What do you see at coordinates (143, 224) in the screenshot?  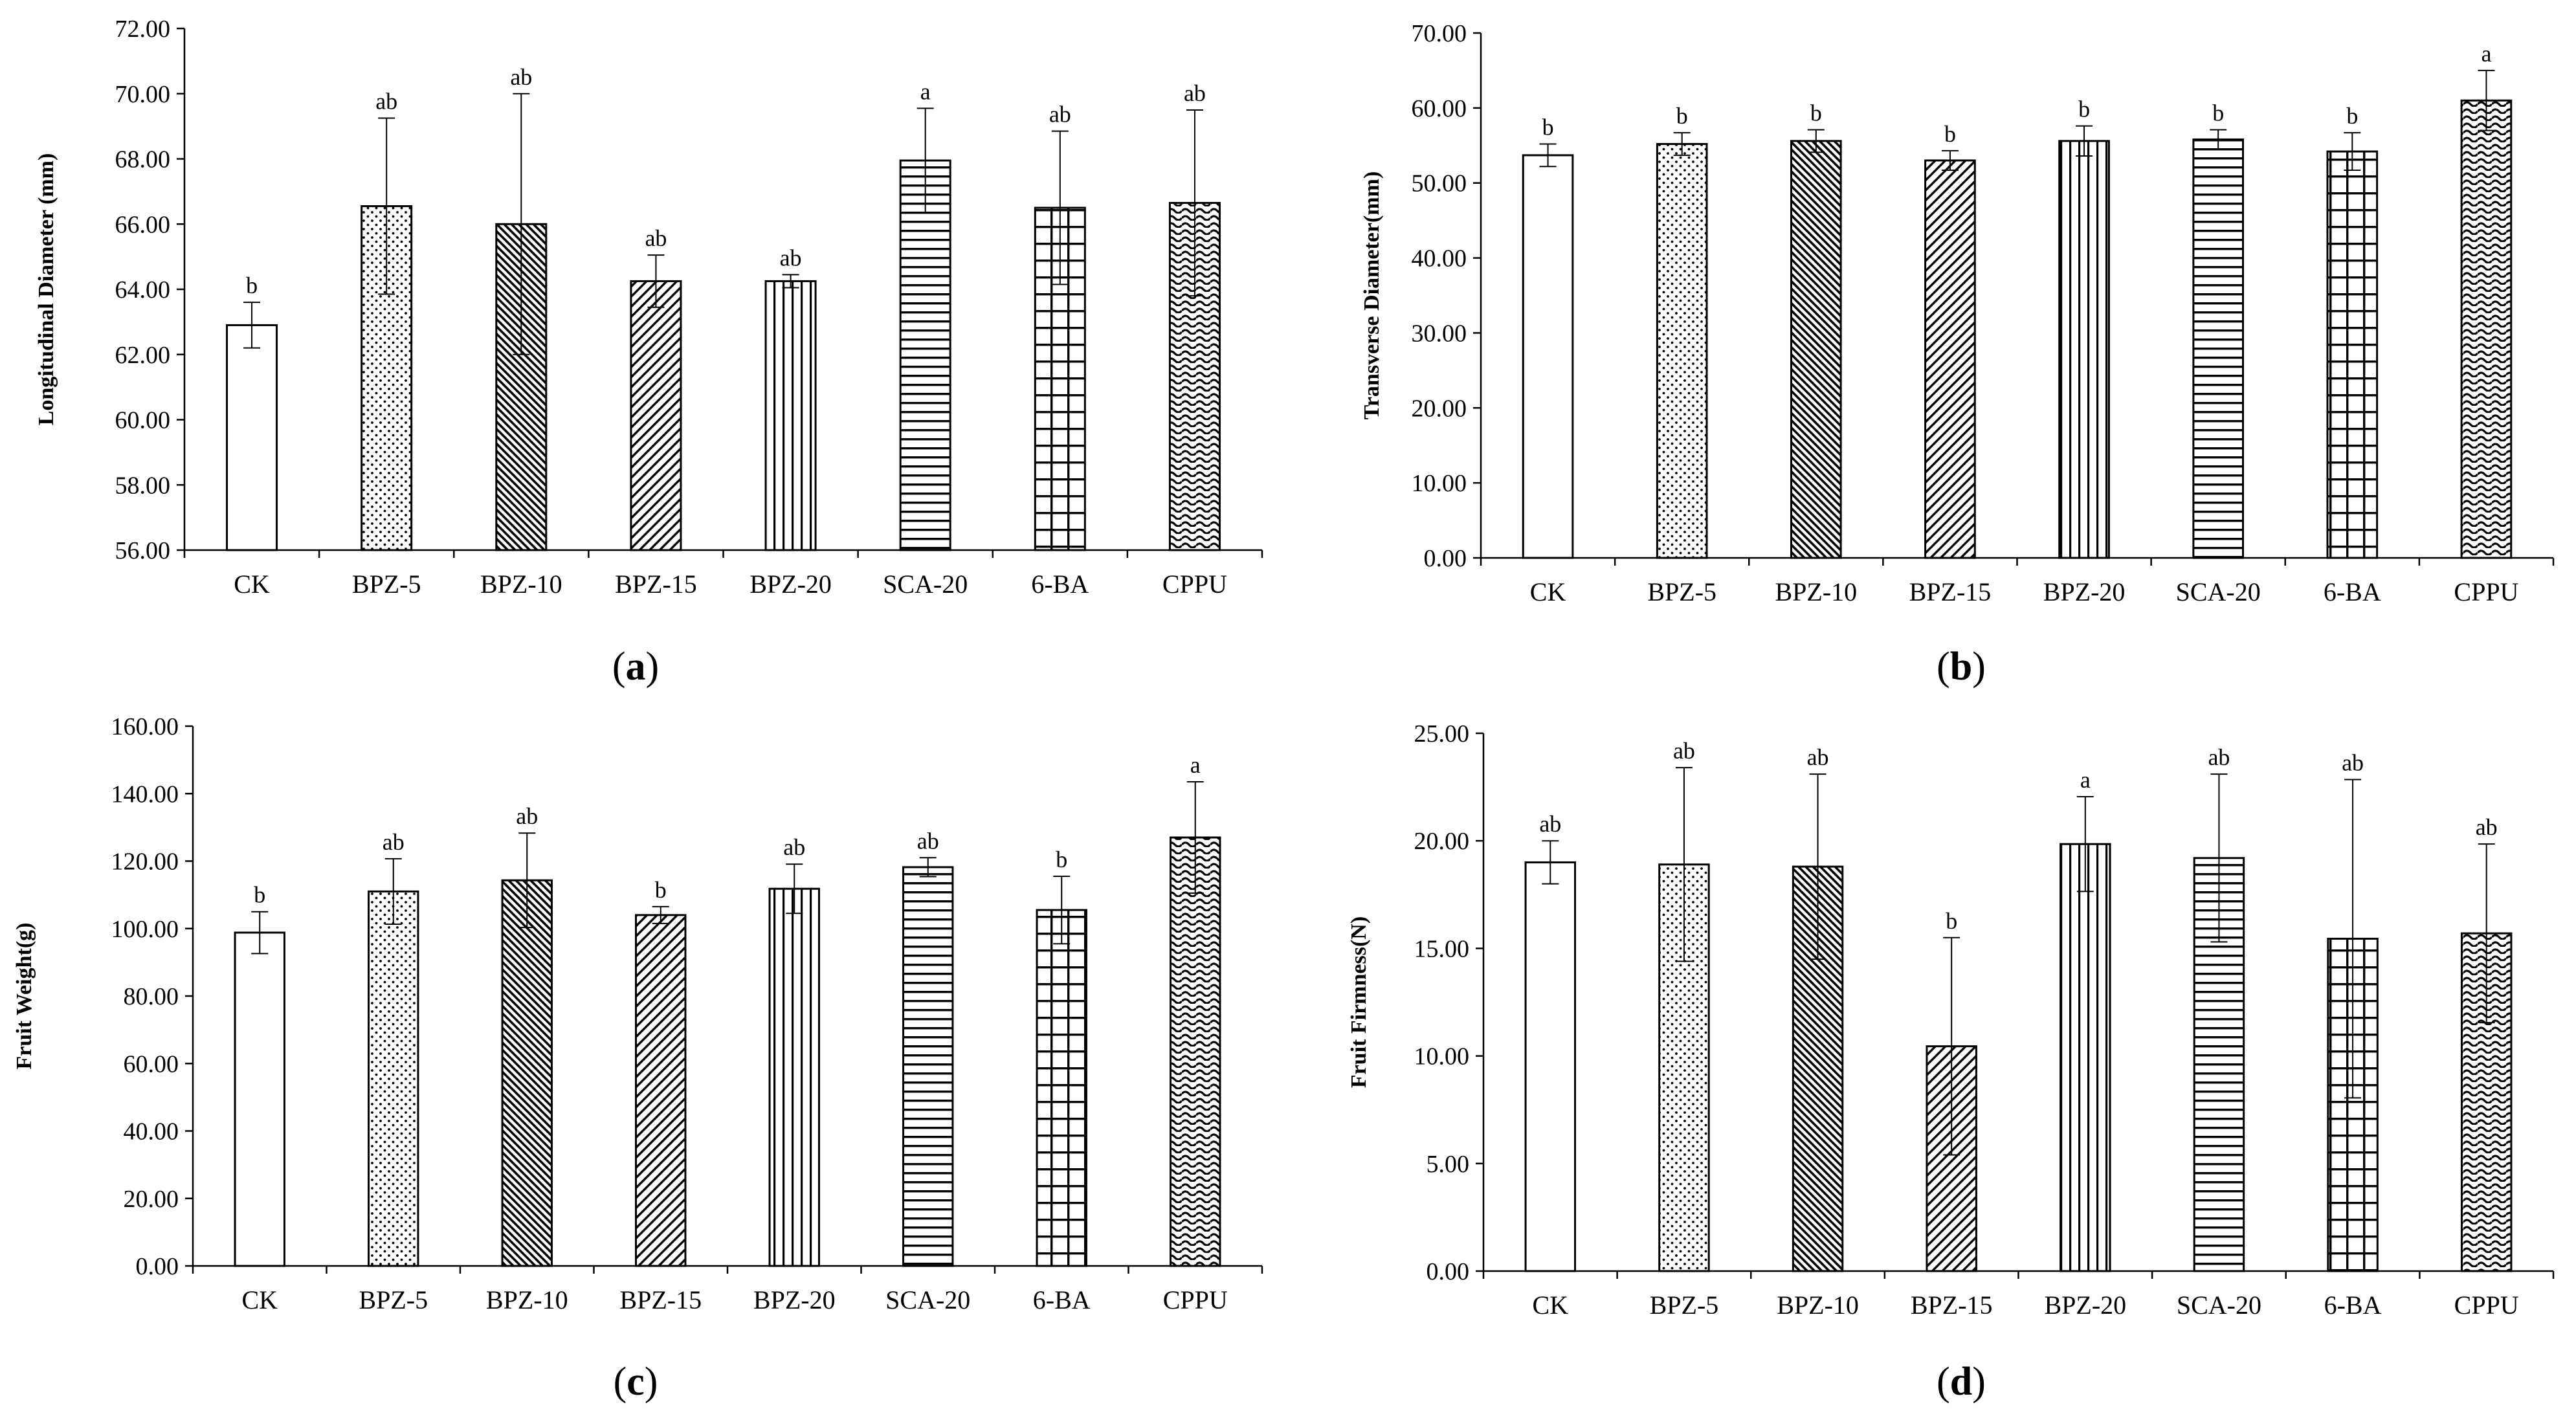 I see `y-tick-label: 66.00` at bounding box center [143, 224].